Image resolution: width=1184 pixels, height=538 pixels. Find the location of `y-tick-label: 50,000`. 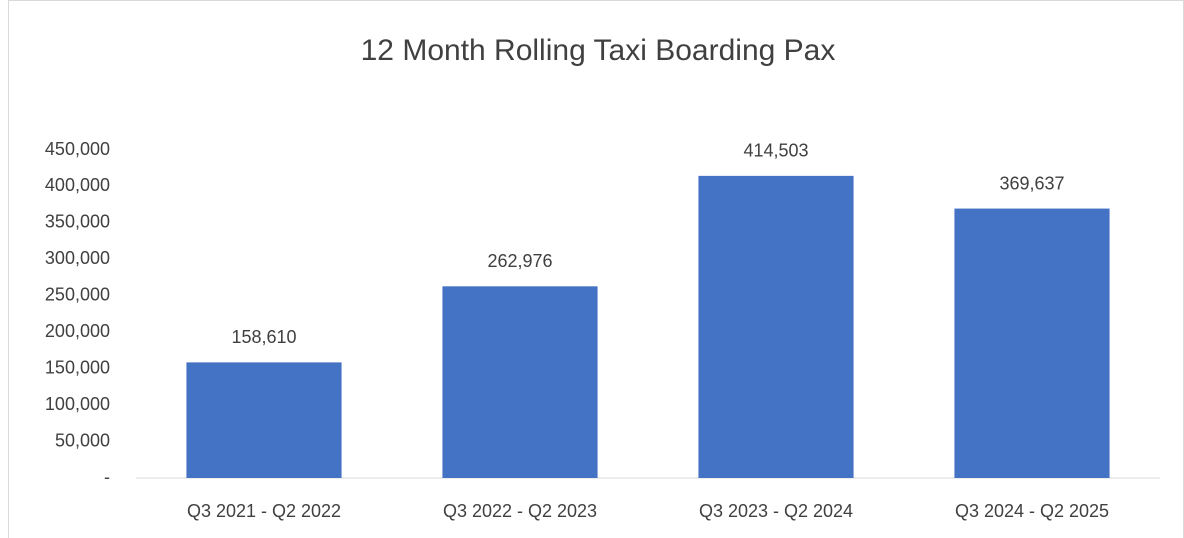

y-tick-label: 50,000 is located at coordinates (82, 440).